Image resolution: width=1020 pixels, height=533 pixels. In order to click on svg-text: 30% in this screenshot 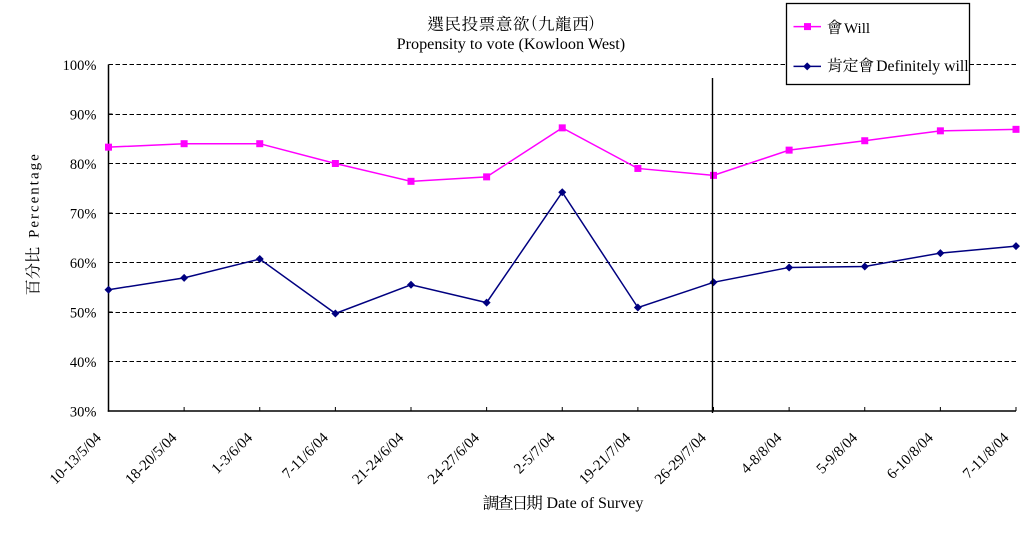, I will do `click(83, 412)`.